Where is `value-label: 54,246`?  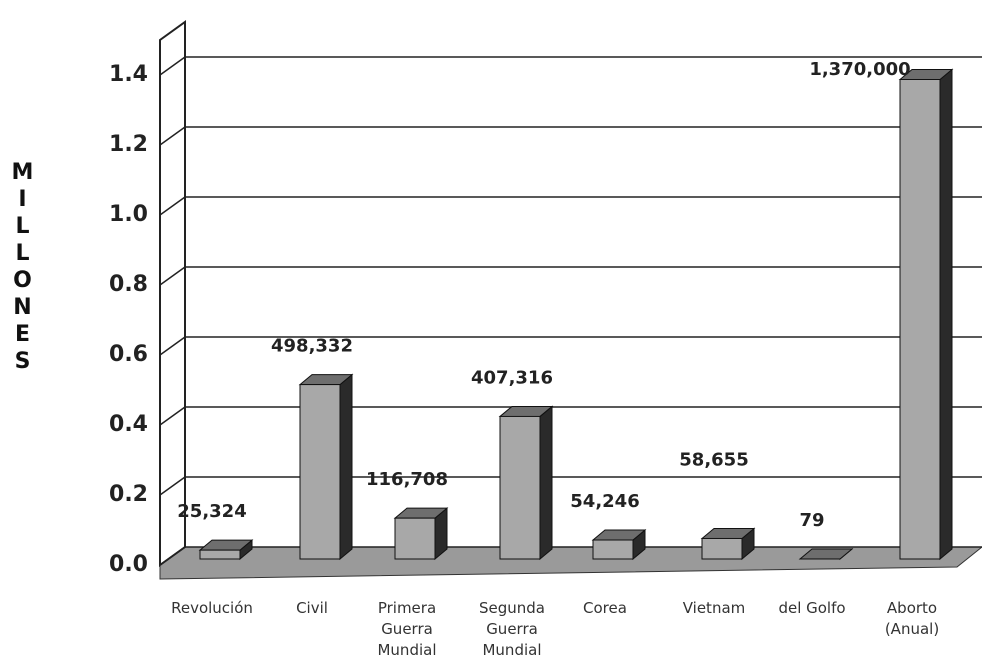 value-label: 54,246 is located at coordinates (604, 501).